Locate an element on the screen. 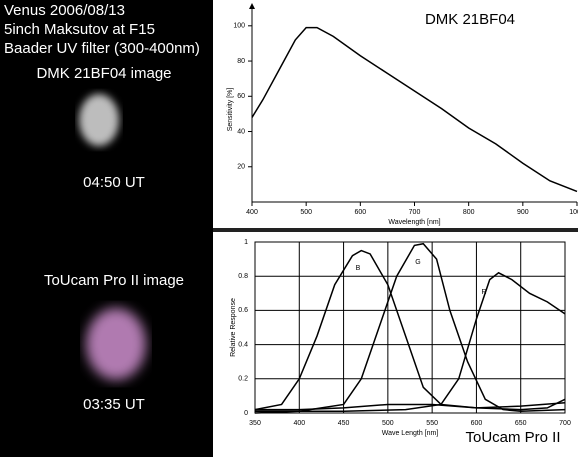 This screenshot has height=457, width=578. y-axis-label: Relative Response is located at coordinates (233, 327).